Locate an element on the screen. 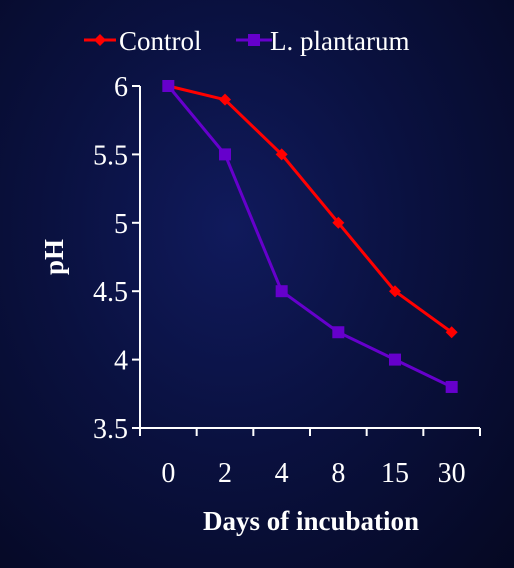  legend: Control L. plantarum is located at coordinates (246, 41).